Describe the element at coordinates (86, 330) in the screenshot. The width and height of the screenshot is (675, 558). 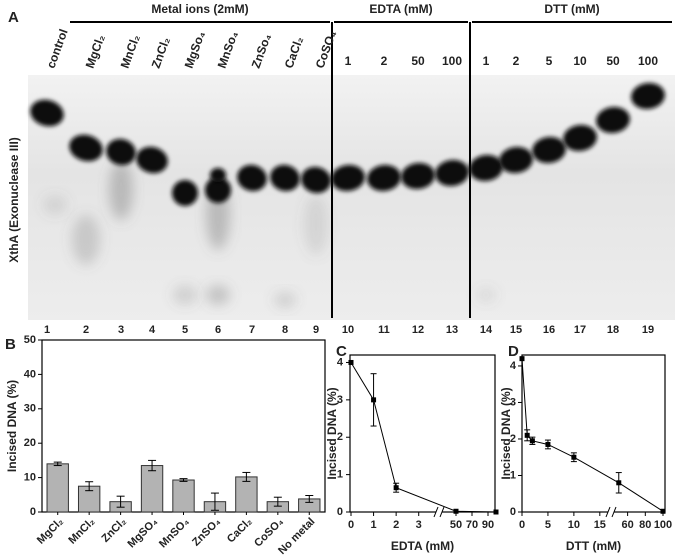
I see `lane-number: 2` at that location.